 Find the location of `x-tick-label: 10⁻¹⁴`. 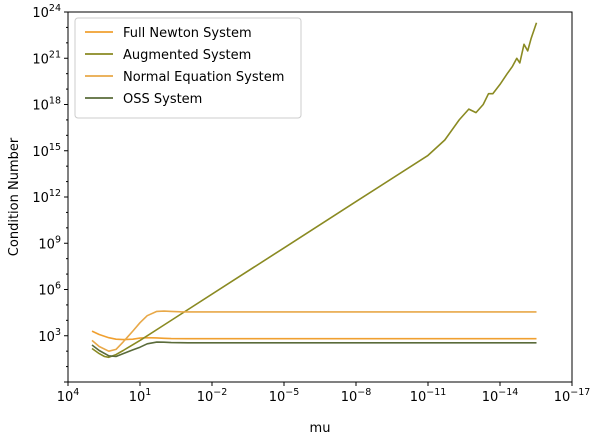

x-tick-label: 10⁻¹⁴ is located at coordinates (500, 396).